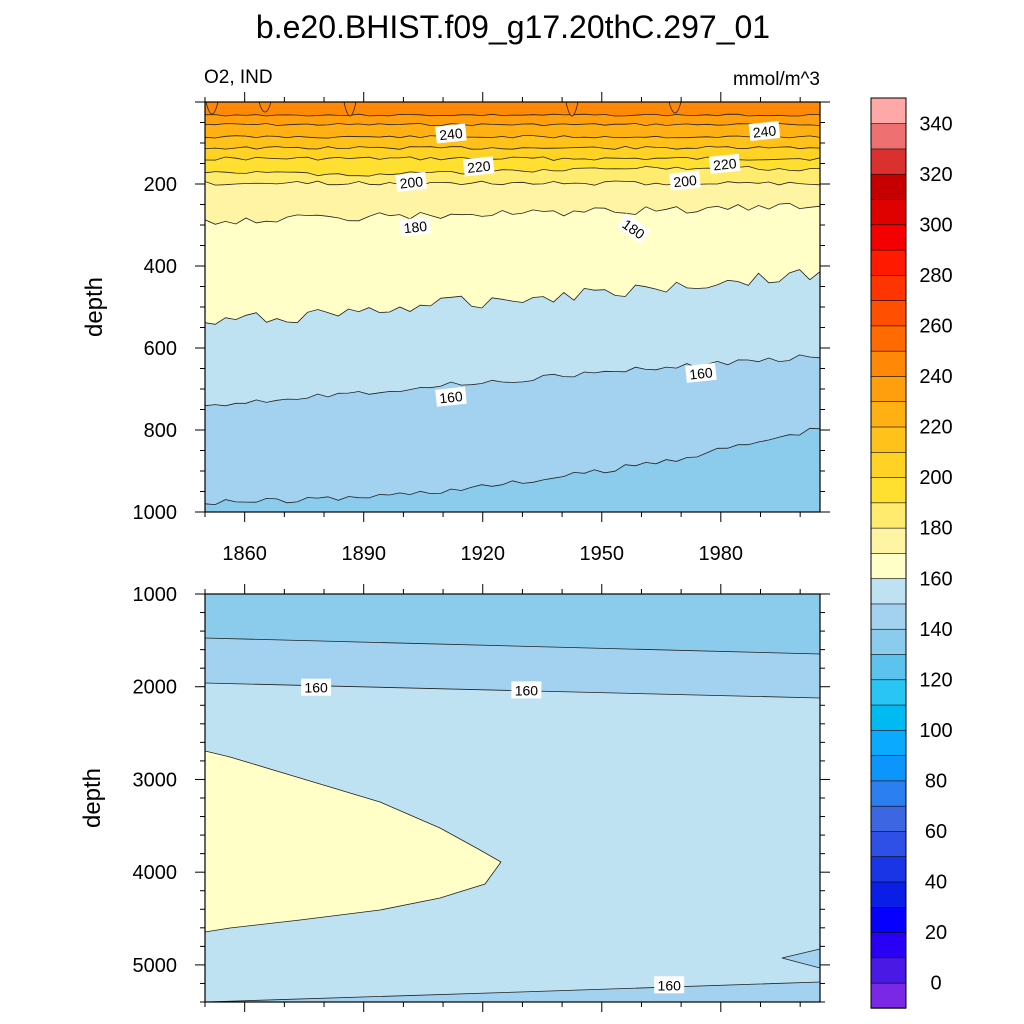 The image size is (1024, 1024). What do you see at coordinates (363, 554) in the screenshot?
I see `x-tick-label: 1890` at bounding box center [363, 554].